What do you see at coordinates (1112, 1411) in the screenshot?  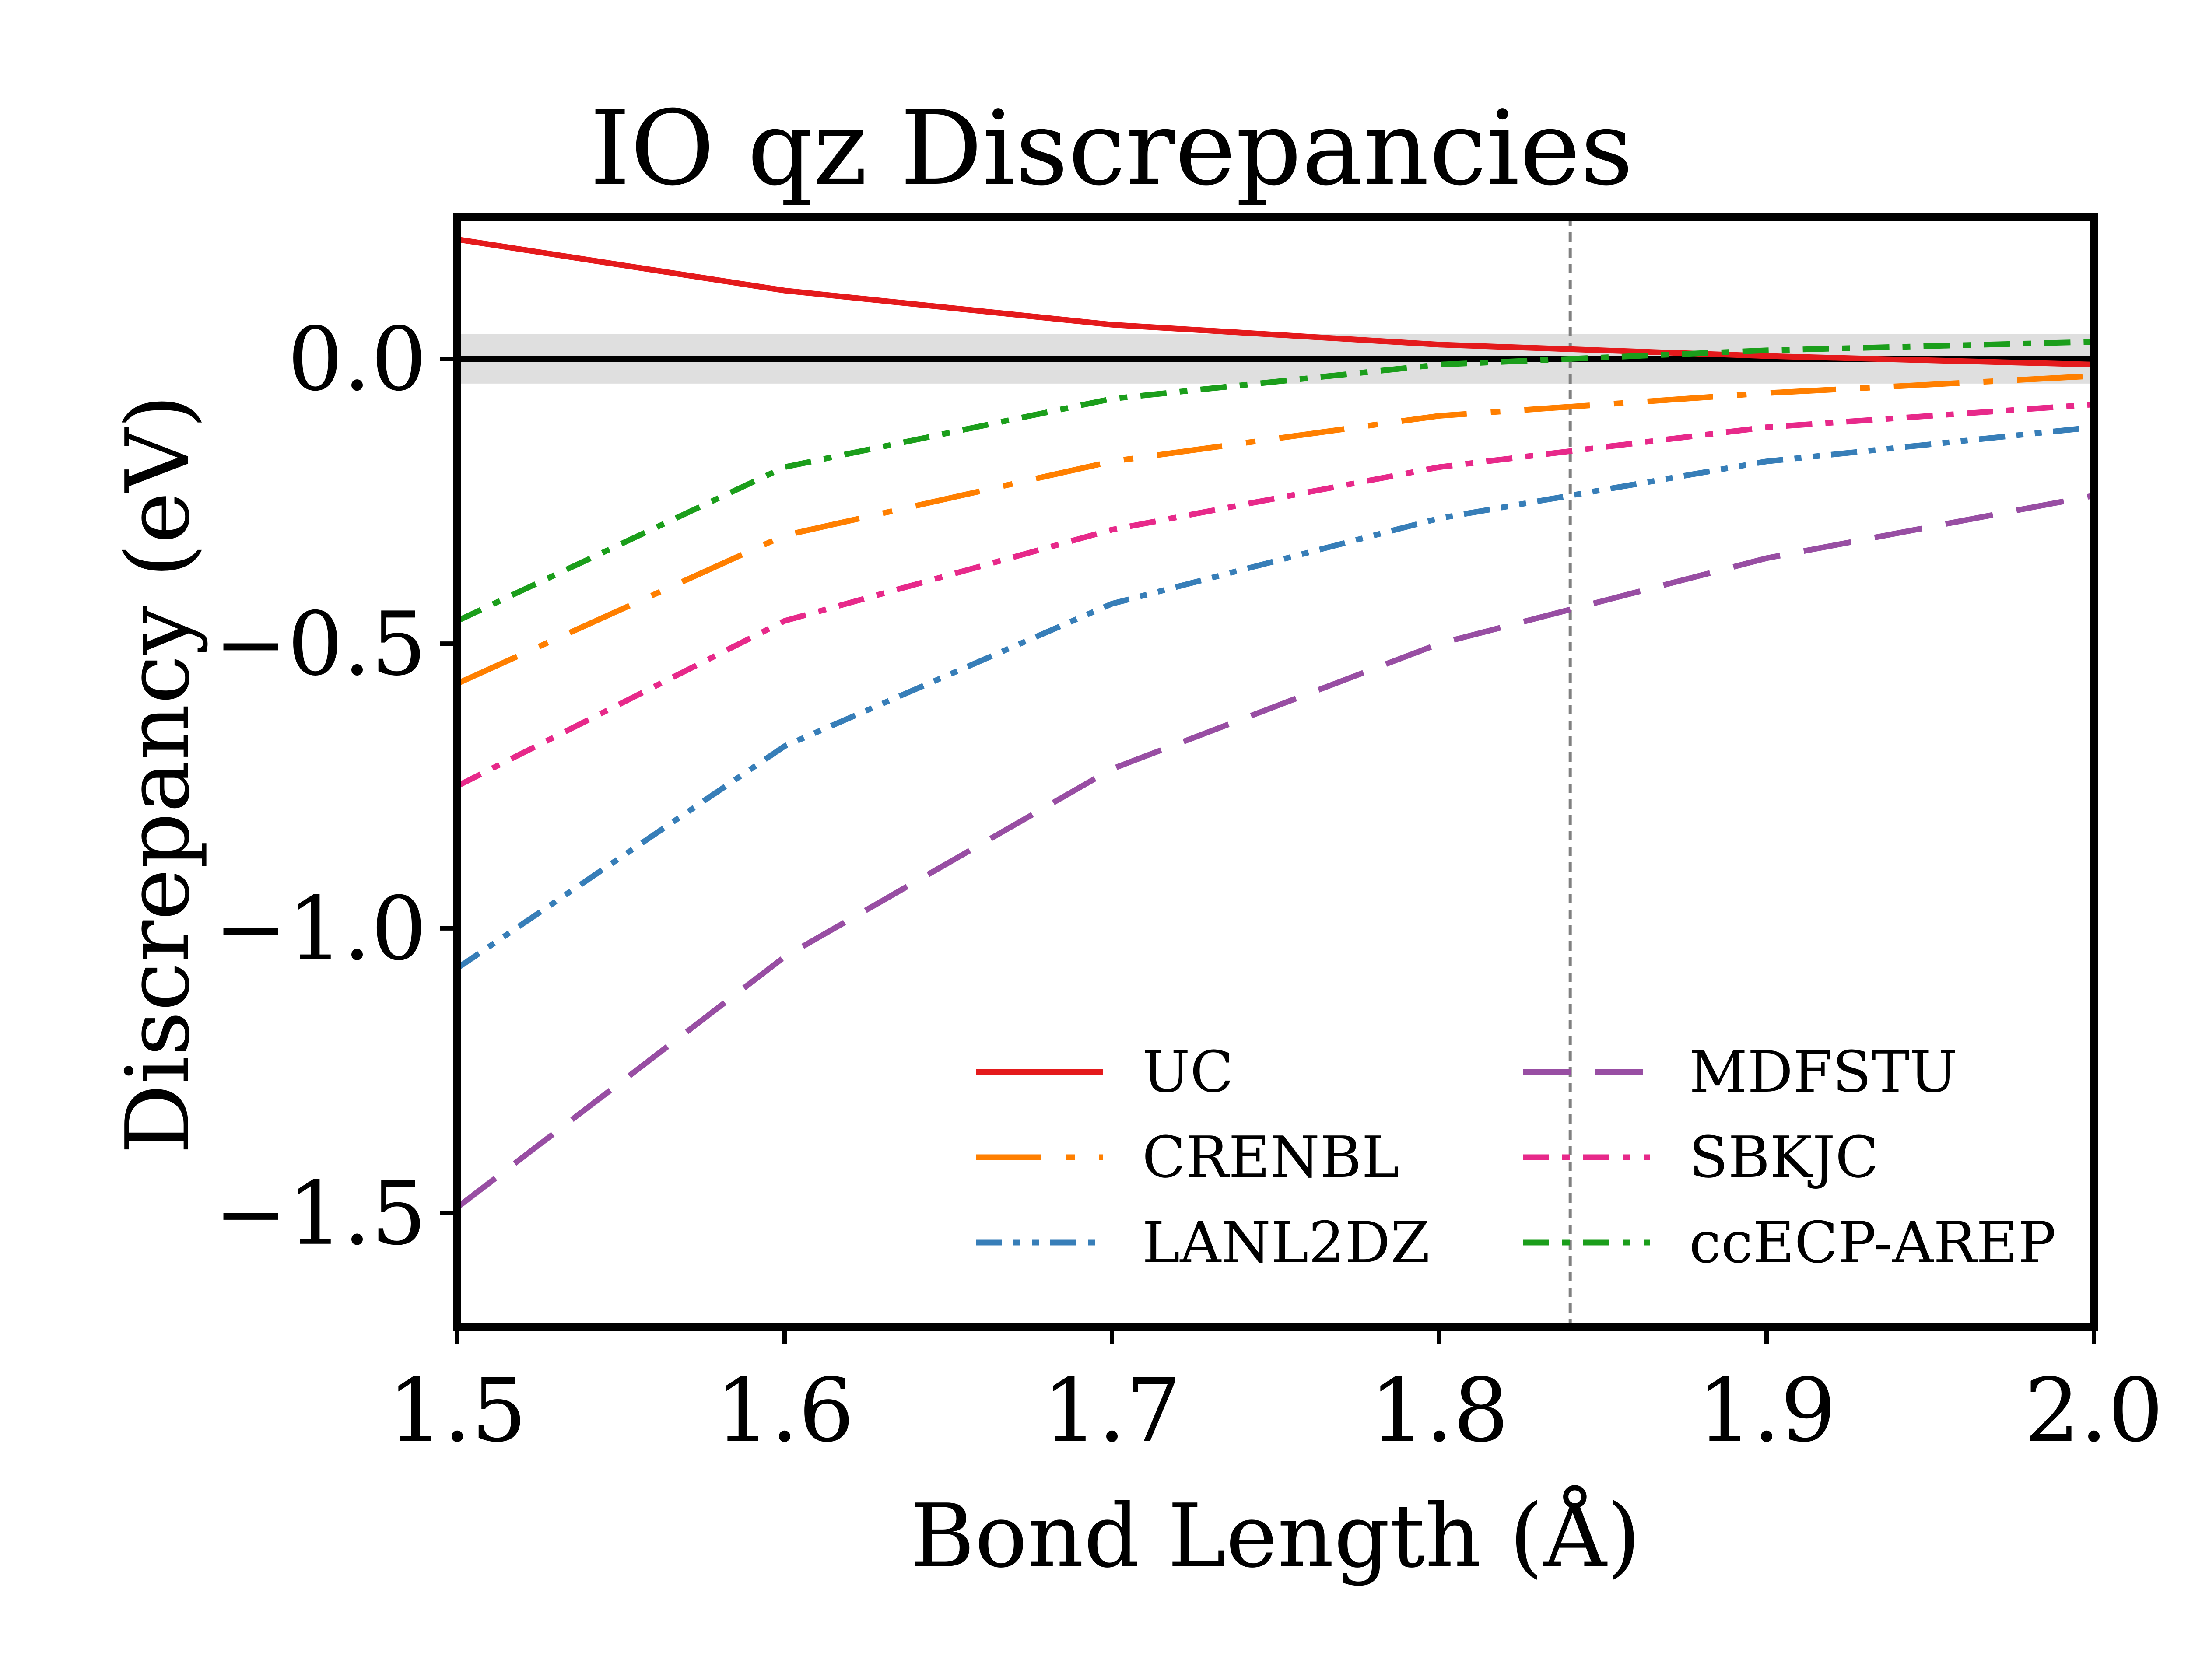 I see `x-tick-label: 1.7` at bounding box center [1112, 1411].